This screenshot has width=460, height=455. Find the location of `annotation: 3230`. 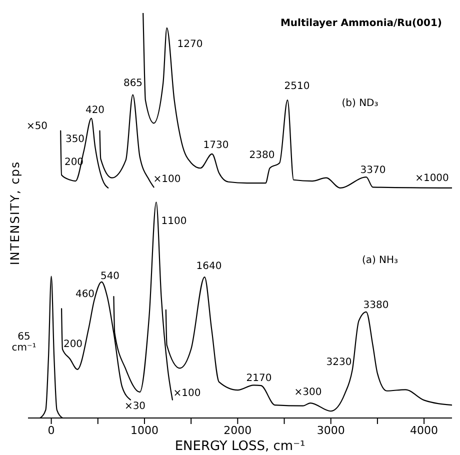

annotation: 3230 is located at coordinates (339, 362).